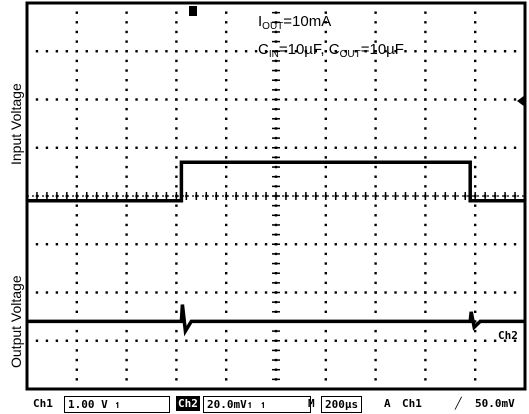 The height and width of the screenshot is (414, 529). I want to click on ann-cin-sub: IN, so click(273, 54).